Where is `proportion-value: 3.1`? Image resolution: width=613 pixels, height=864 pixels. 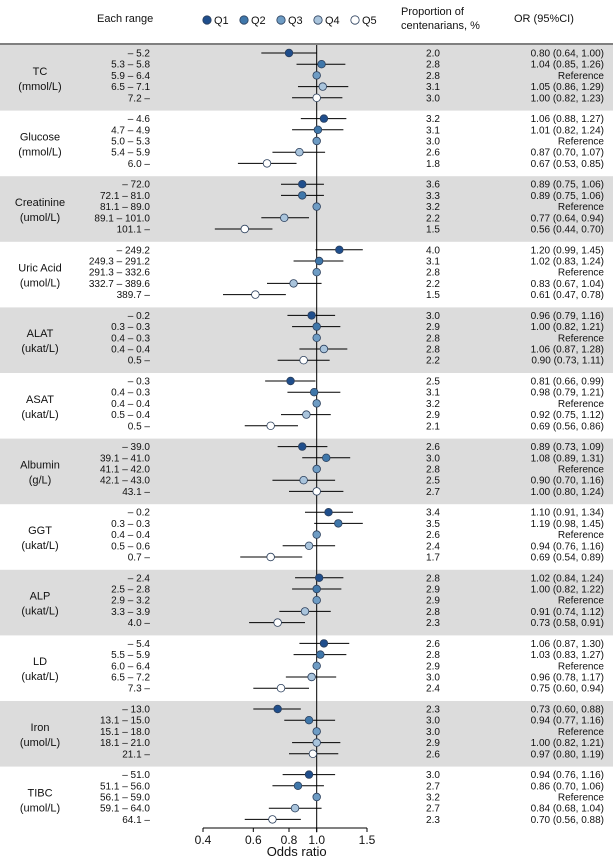 proportion-value: 3.1 is located at coordinates (433, 262).